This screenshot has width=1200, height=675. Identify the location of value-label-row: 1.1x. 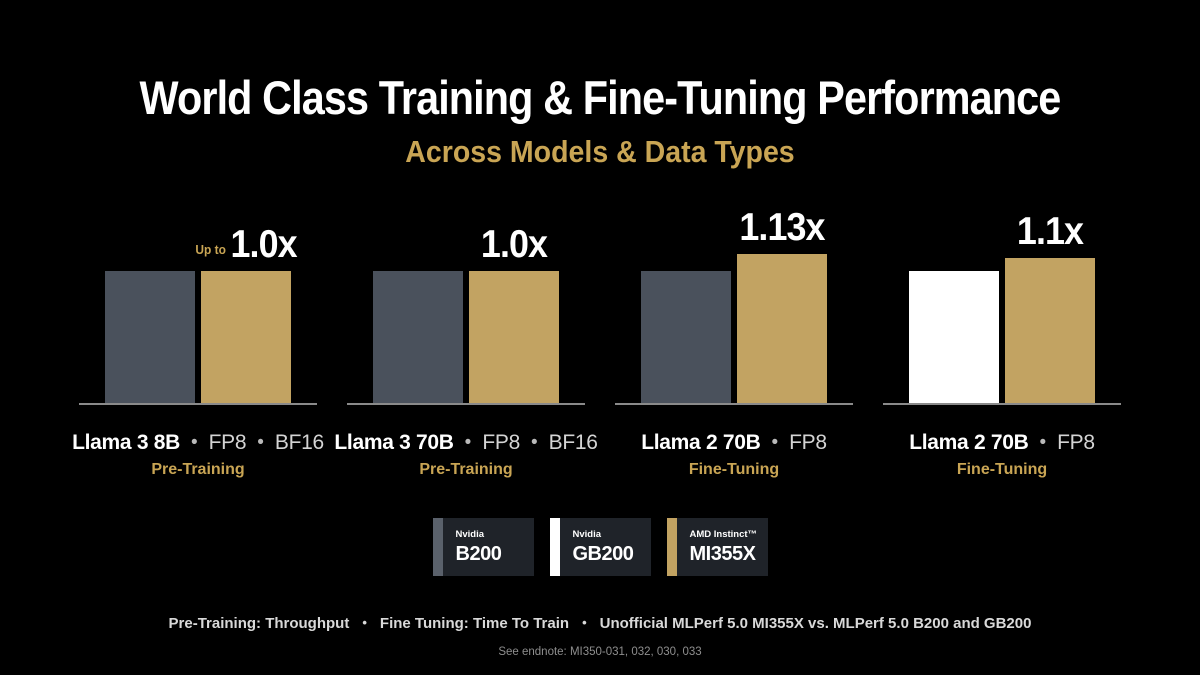
(1050, 232).